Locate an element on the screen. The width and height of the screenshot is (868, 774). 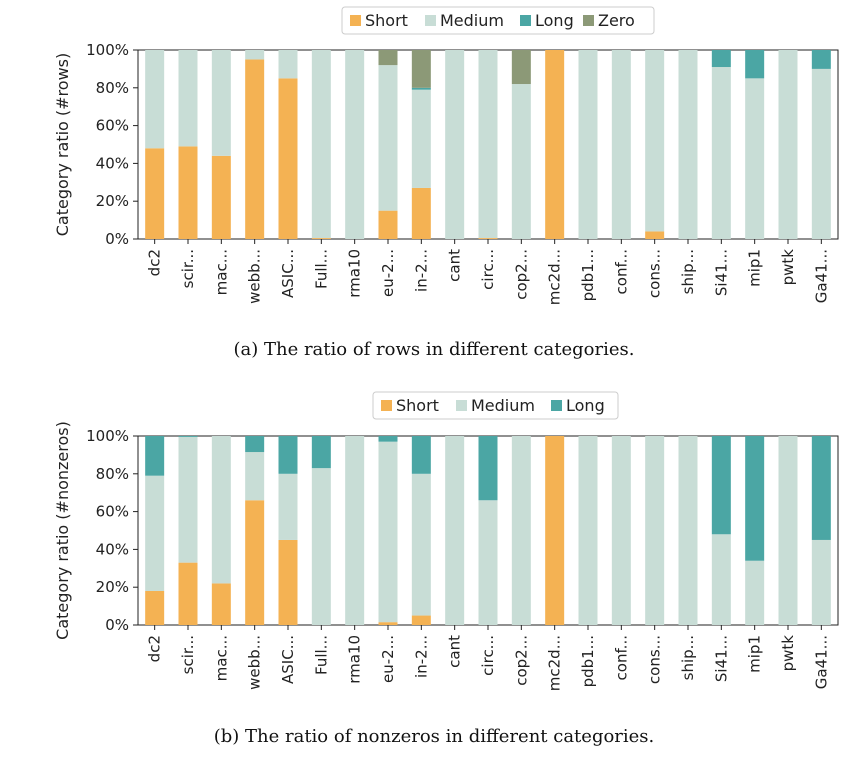
legend-label-short: Short is located at coordinates (417, 405).